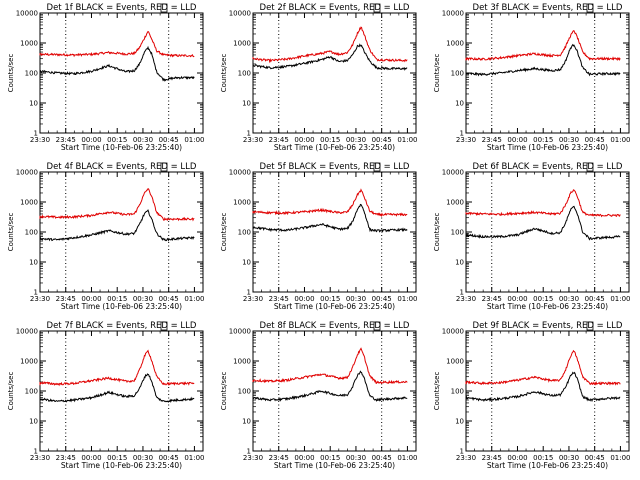  Describe the element at coordinates (335, 326) in the screenshot. I see `panel-title: Det 8f BLACK = Events, RED = LLD` at that location.